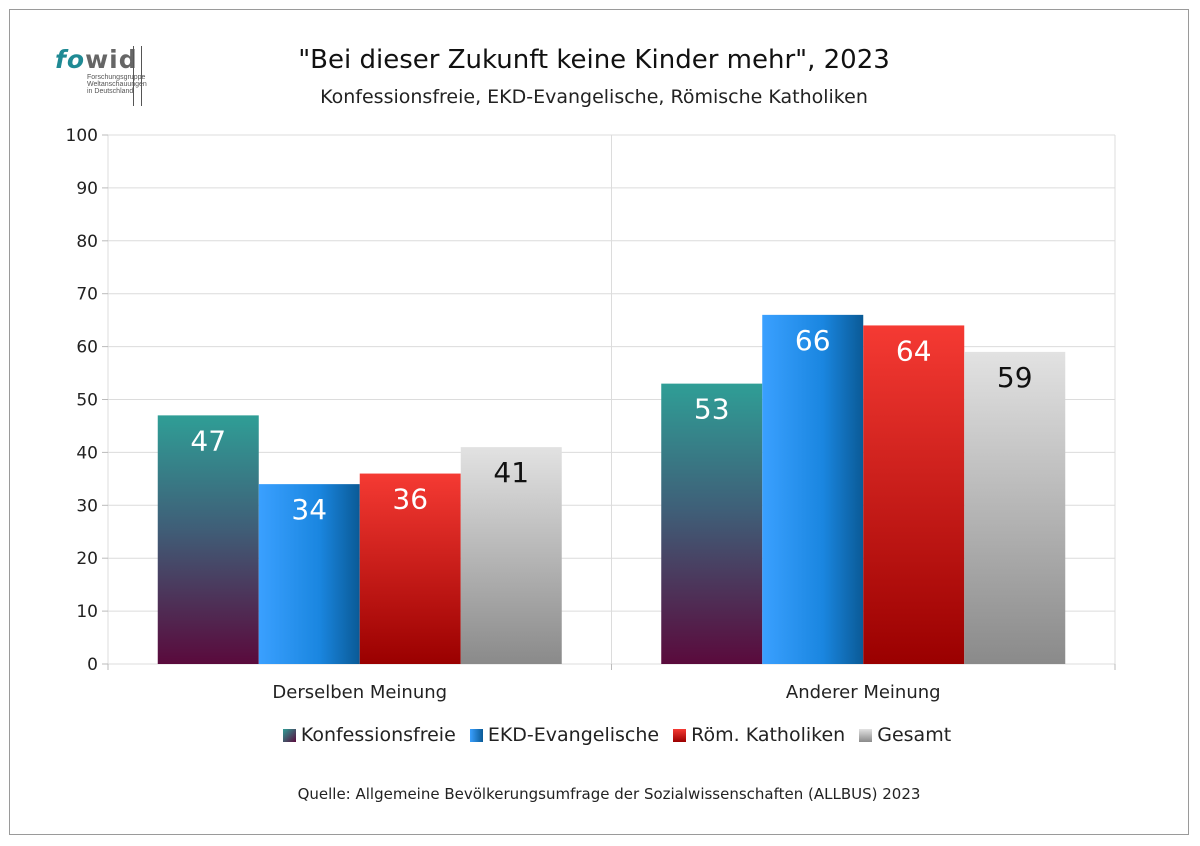 The height and width of the screenshot is (846, 1200). Describe the element at coordinates (111, 59) in the screenshot. I see `logo-text-wid: wid` at that location.